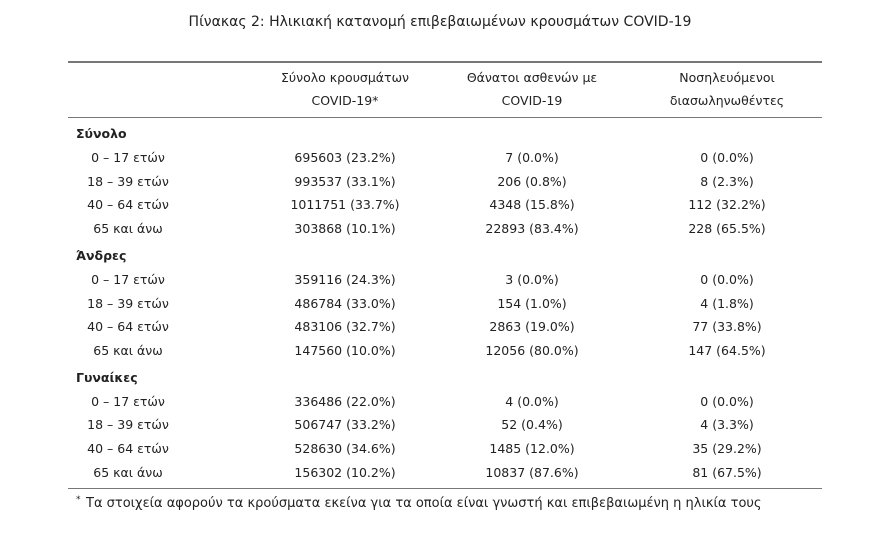  What do you see at coordinates (107, 377) in the screenshot?
I see `group-label: Γυναίκες` at bounding box center [107, 377].